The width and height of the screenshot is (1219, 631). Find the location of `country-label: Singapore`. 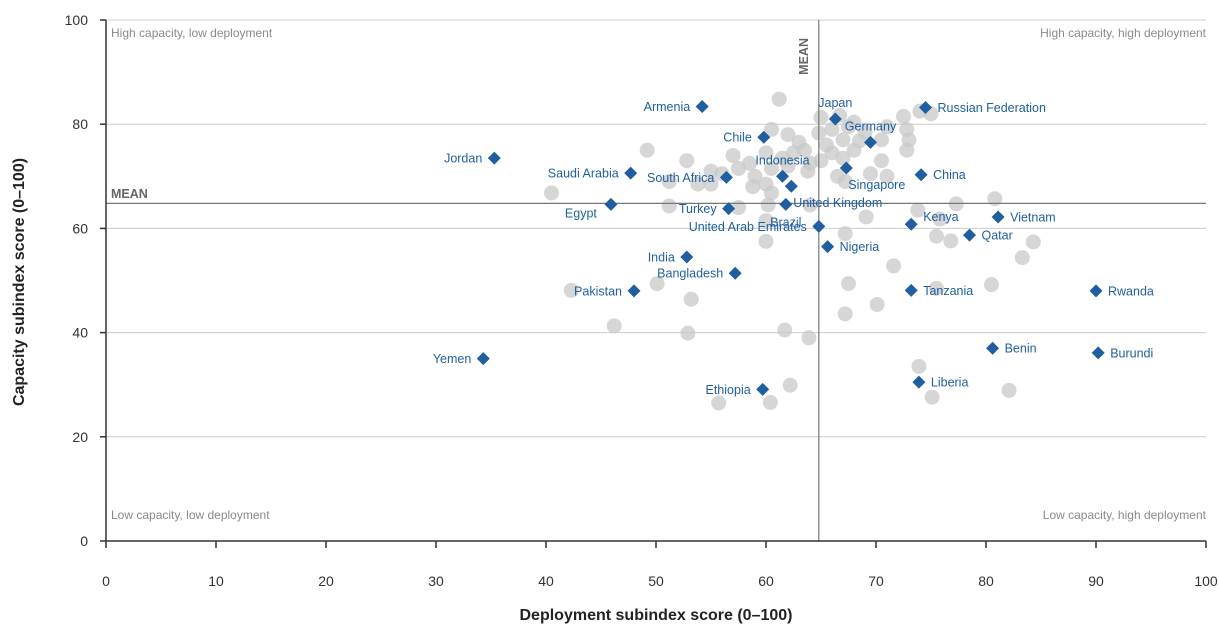

country-label: Singapore is located at coordinates (876, 185).